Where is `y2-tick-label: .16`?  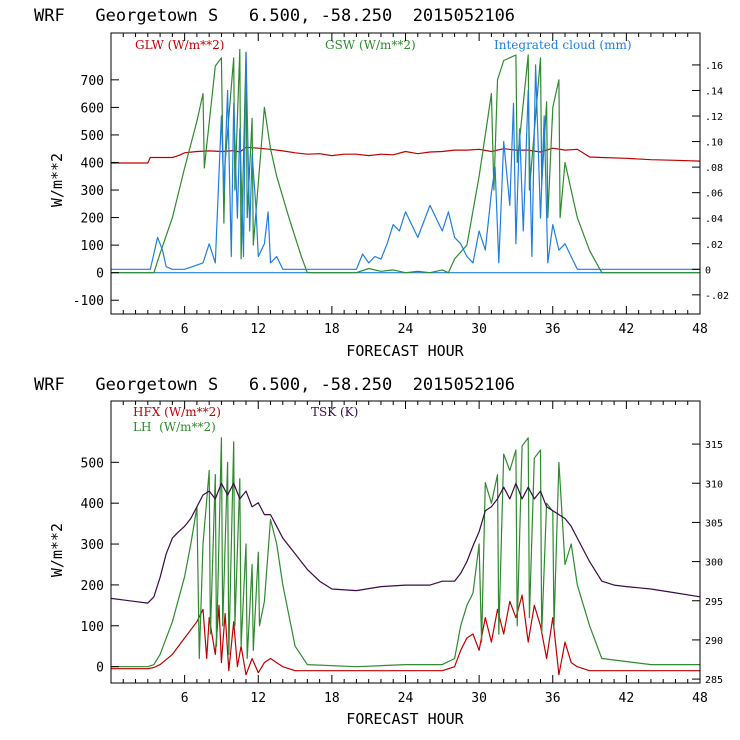 y2-tick-label: .16 is located at coordinates (714, 66).